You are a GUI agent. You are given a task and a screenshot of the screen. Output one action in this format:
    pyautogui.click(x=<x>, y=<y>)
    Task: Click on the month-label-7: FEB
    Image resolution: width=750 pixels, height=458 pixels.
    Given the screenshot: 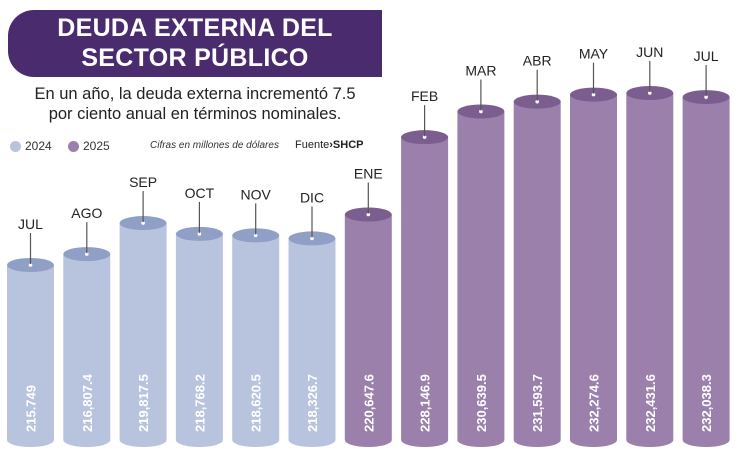 What is the action you would take?
    pyautogui.click(x=424, y=96)
    